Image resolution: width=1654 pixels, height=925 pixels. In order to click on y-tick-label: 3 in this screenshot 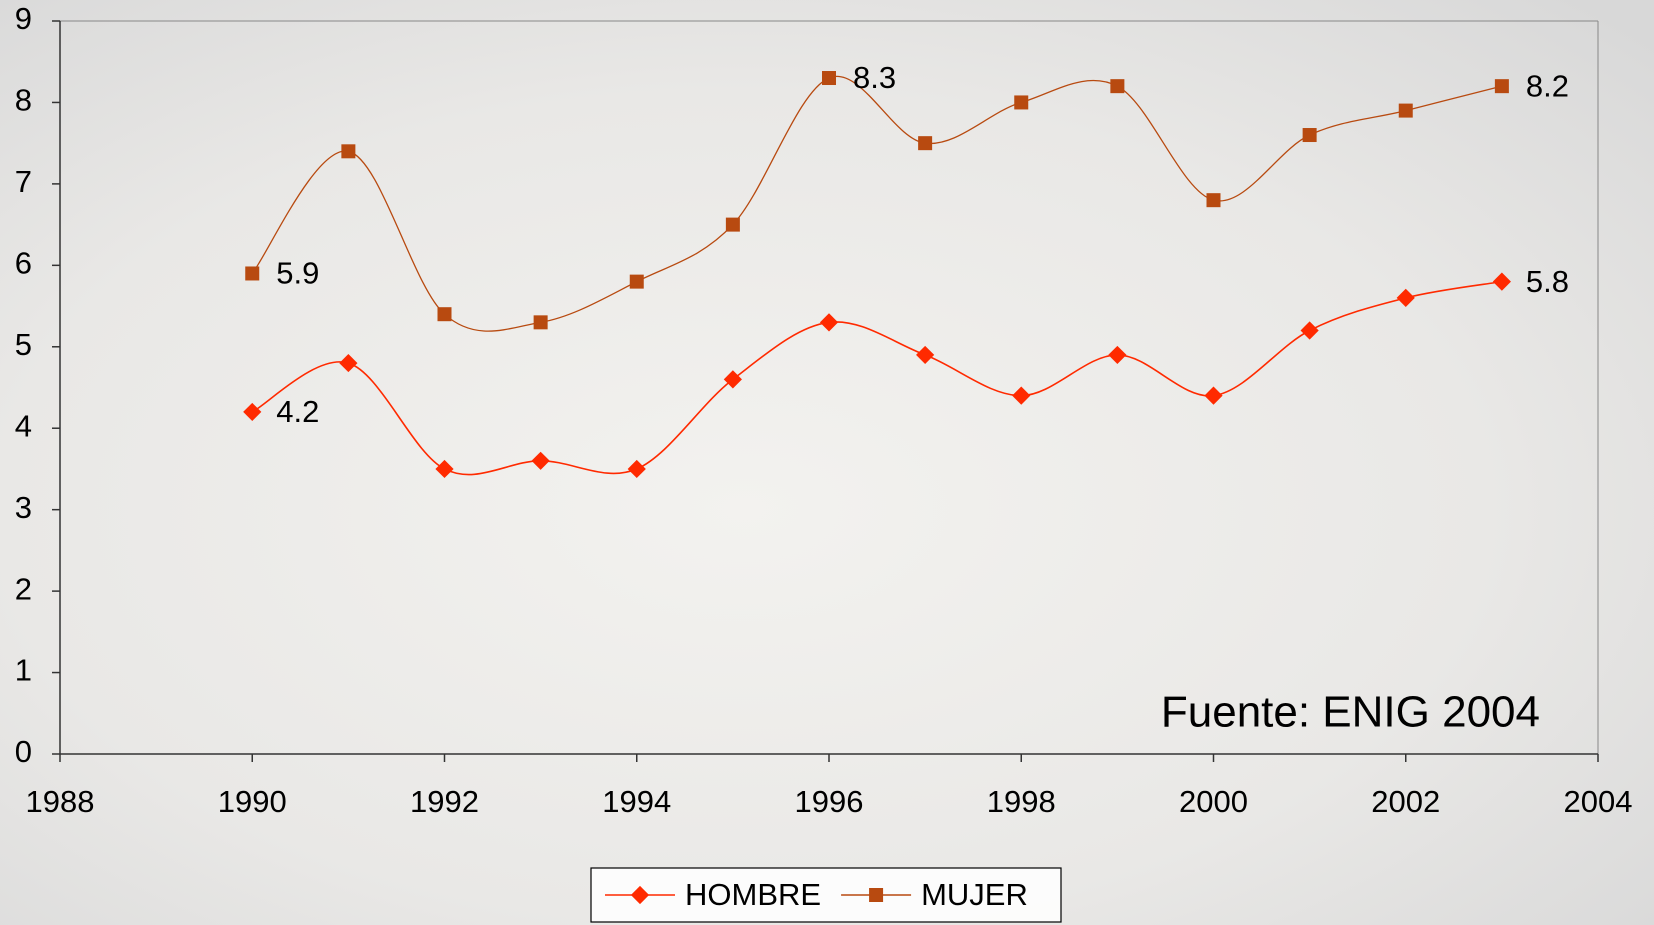, I will do `click(23, 507)`.